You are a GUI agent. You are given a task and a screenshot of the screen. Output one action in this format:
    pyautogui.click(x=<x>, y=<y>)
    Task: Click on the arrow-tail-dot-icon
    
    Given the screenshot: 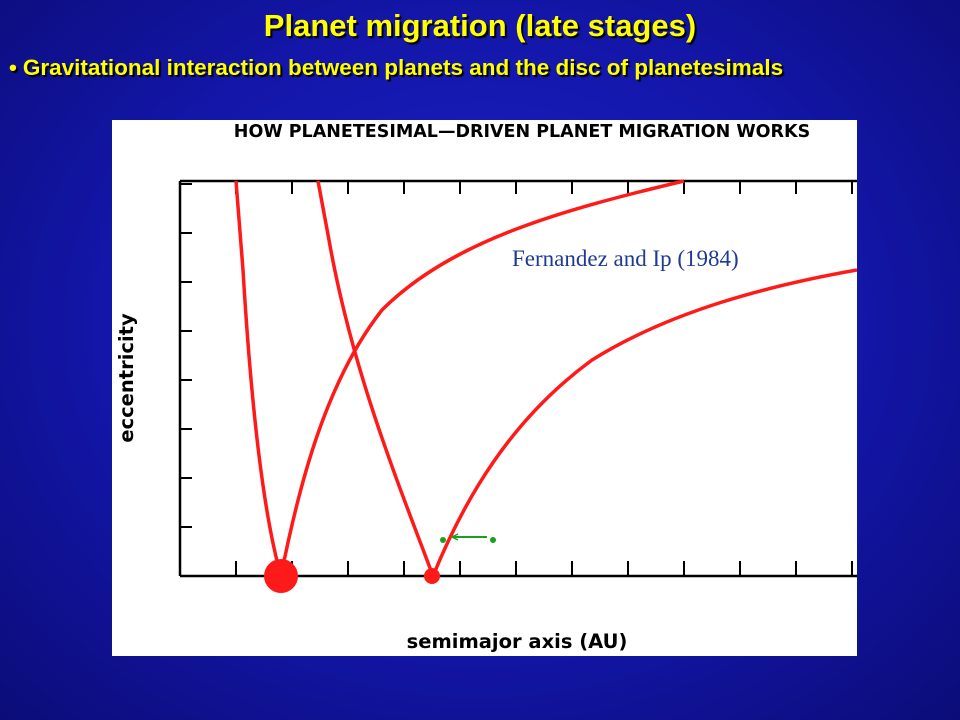 What is the action you would take?
    pyautogui.click(x=443, y=540)
    